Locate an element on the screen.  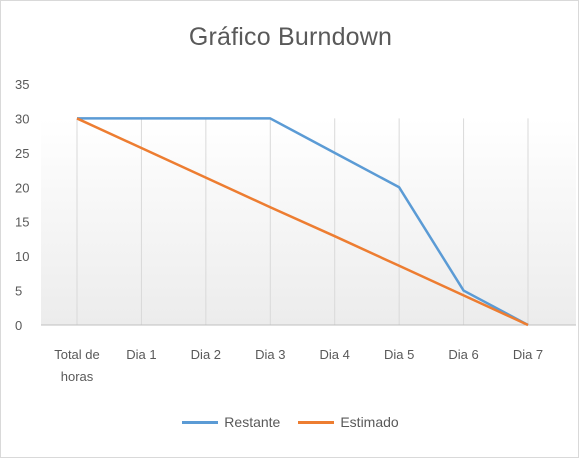
x-tick-label: Dia 7 is located at coordinates (528, 354).